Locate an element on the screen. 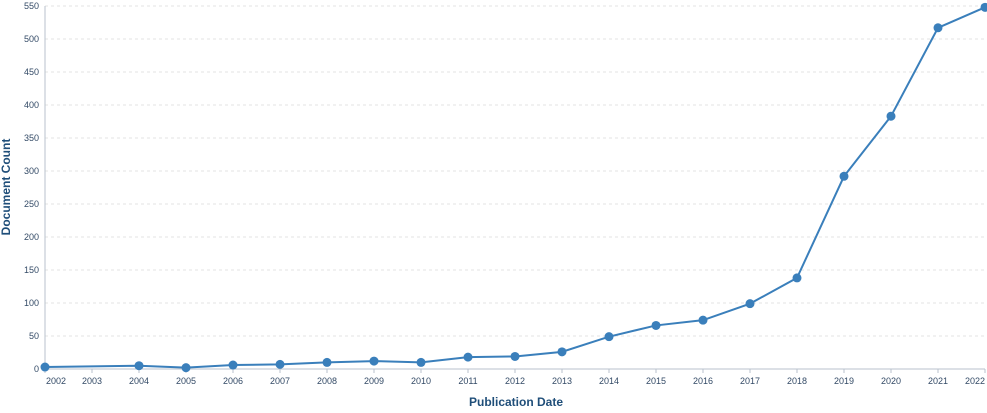 The image size is (987, 413). y-tick-label: 50 is located at coordinates (34, 336).